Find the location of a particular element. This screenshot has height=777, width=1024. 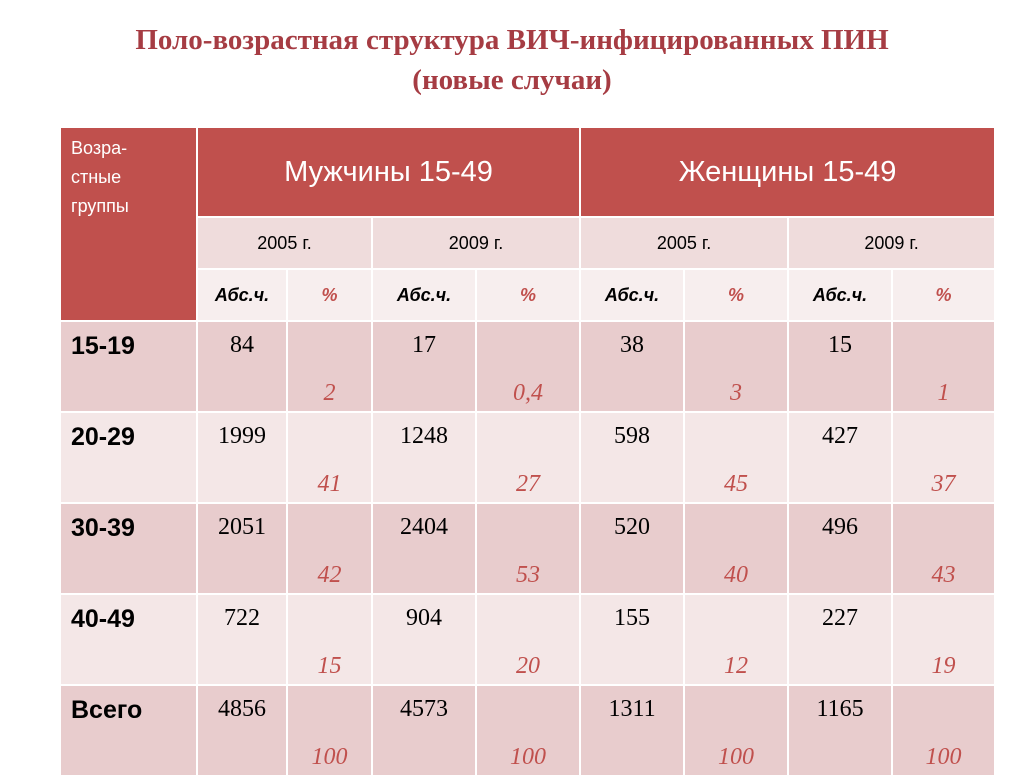

corner-label-line: Возра- is located at coordinates (99, 148).